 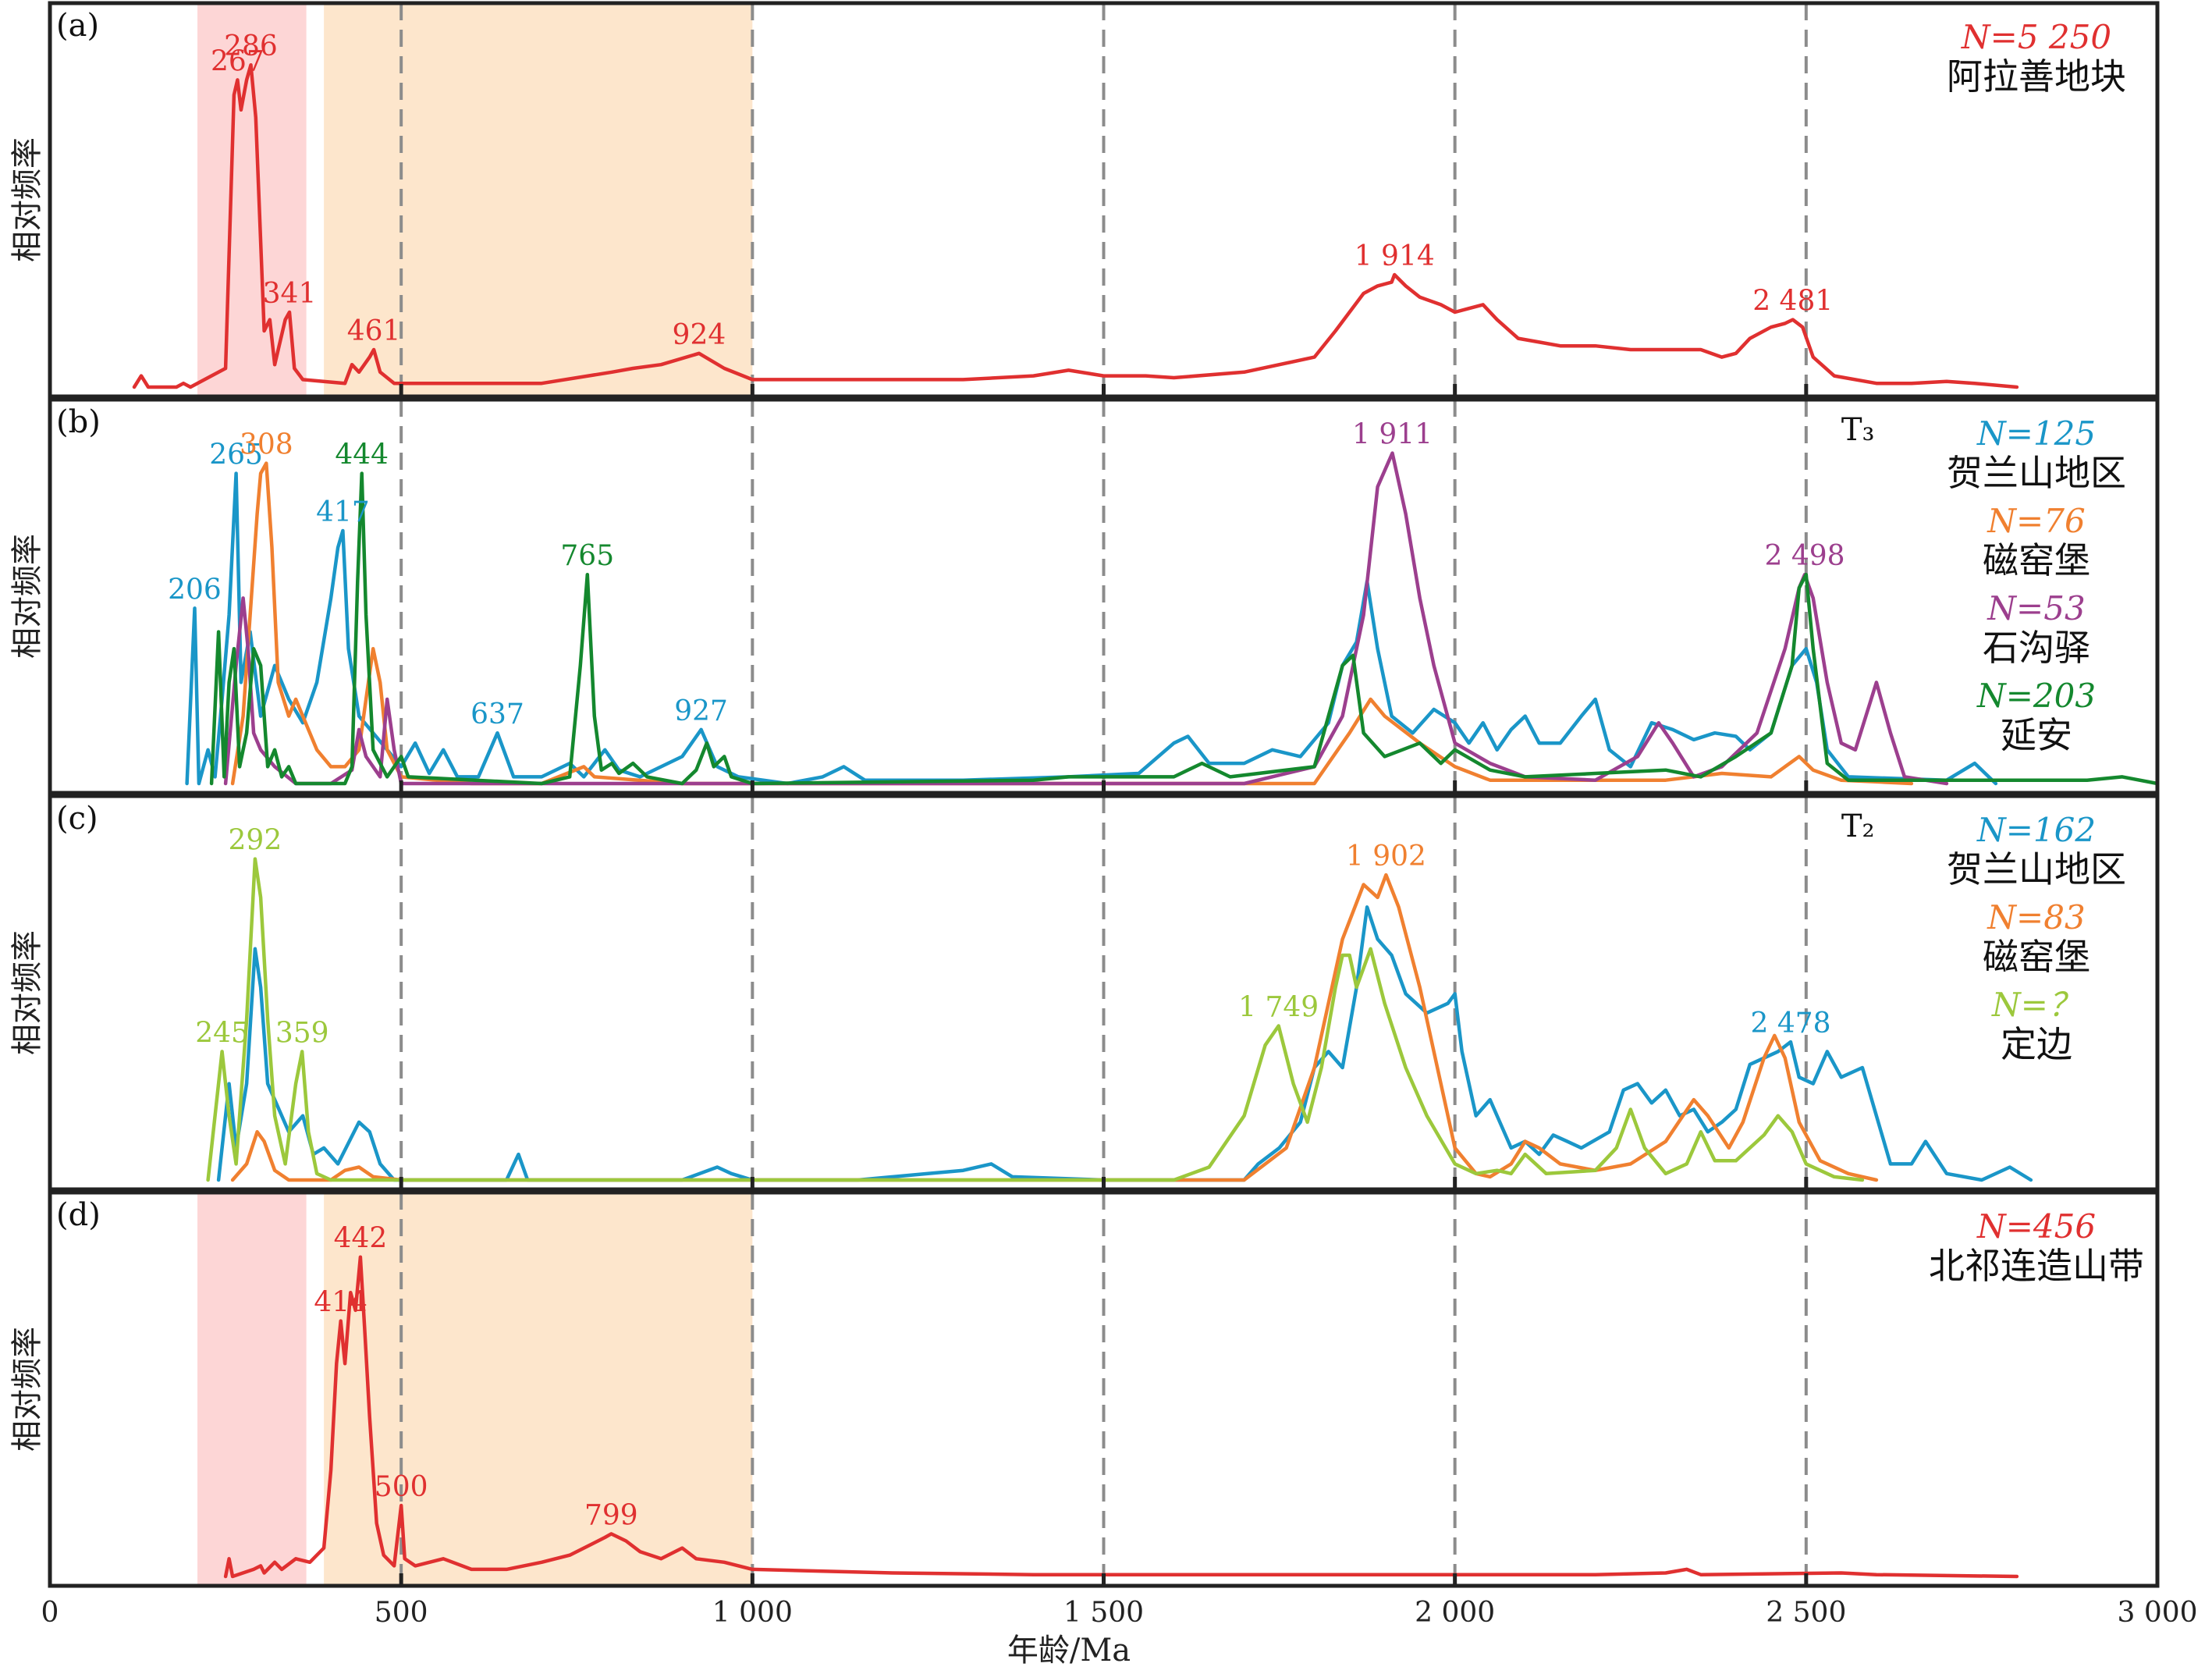 What do you see at coordinates (587, 556) in the screenshot?
I see `peak-label: 765` at bounding box center [587, 556].